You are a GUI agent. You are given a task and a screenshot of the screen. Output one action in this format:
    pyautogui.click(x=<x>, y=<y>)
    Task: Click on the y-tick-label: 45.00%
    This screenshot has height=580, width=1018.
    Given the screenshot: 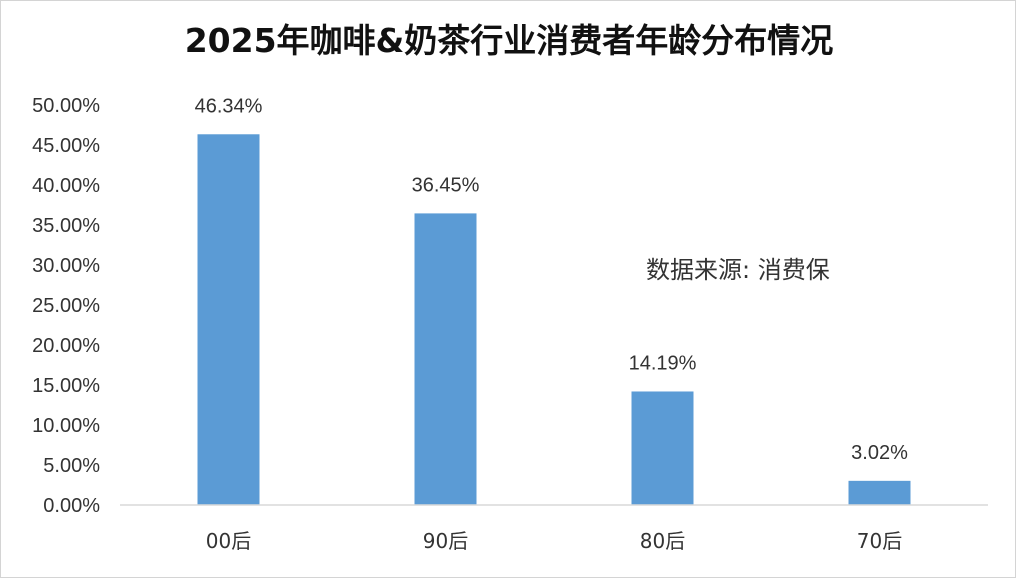 What is the action you would take?
    pyautogui.click(x=66, y=146)
    